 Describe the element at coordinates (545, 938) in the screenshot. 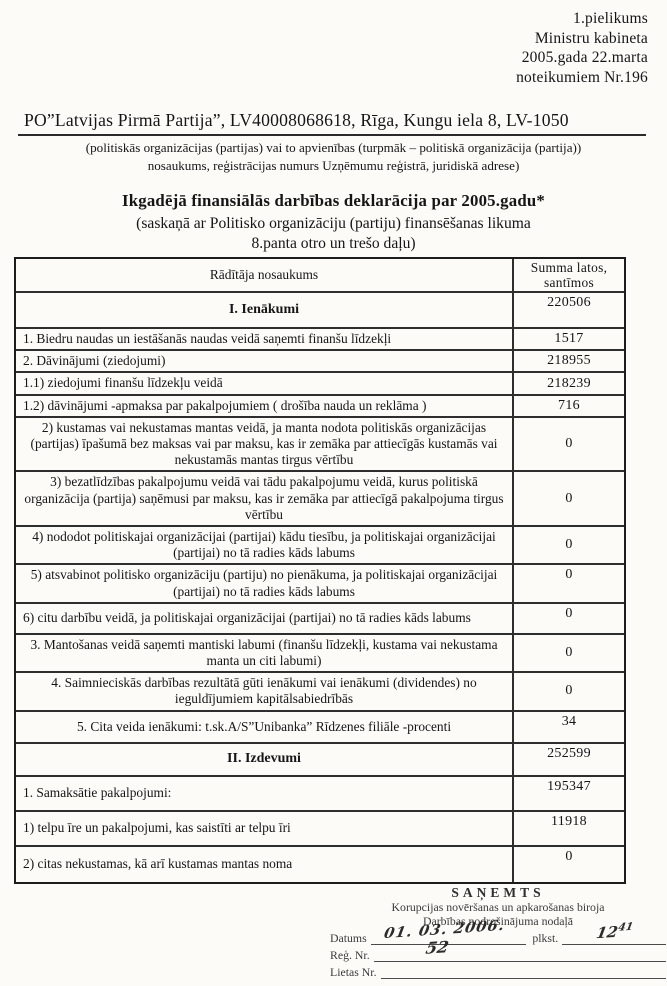

I see `stamp-time-label: plkst.` at that location.